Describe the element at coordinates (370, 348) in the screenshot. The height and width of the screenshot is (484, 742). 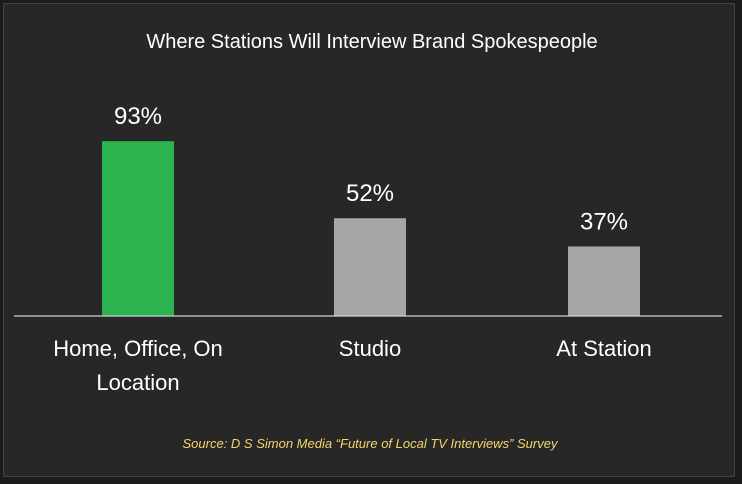
I see `category-label-2: Studio` at that location.